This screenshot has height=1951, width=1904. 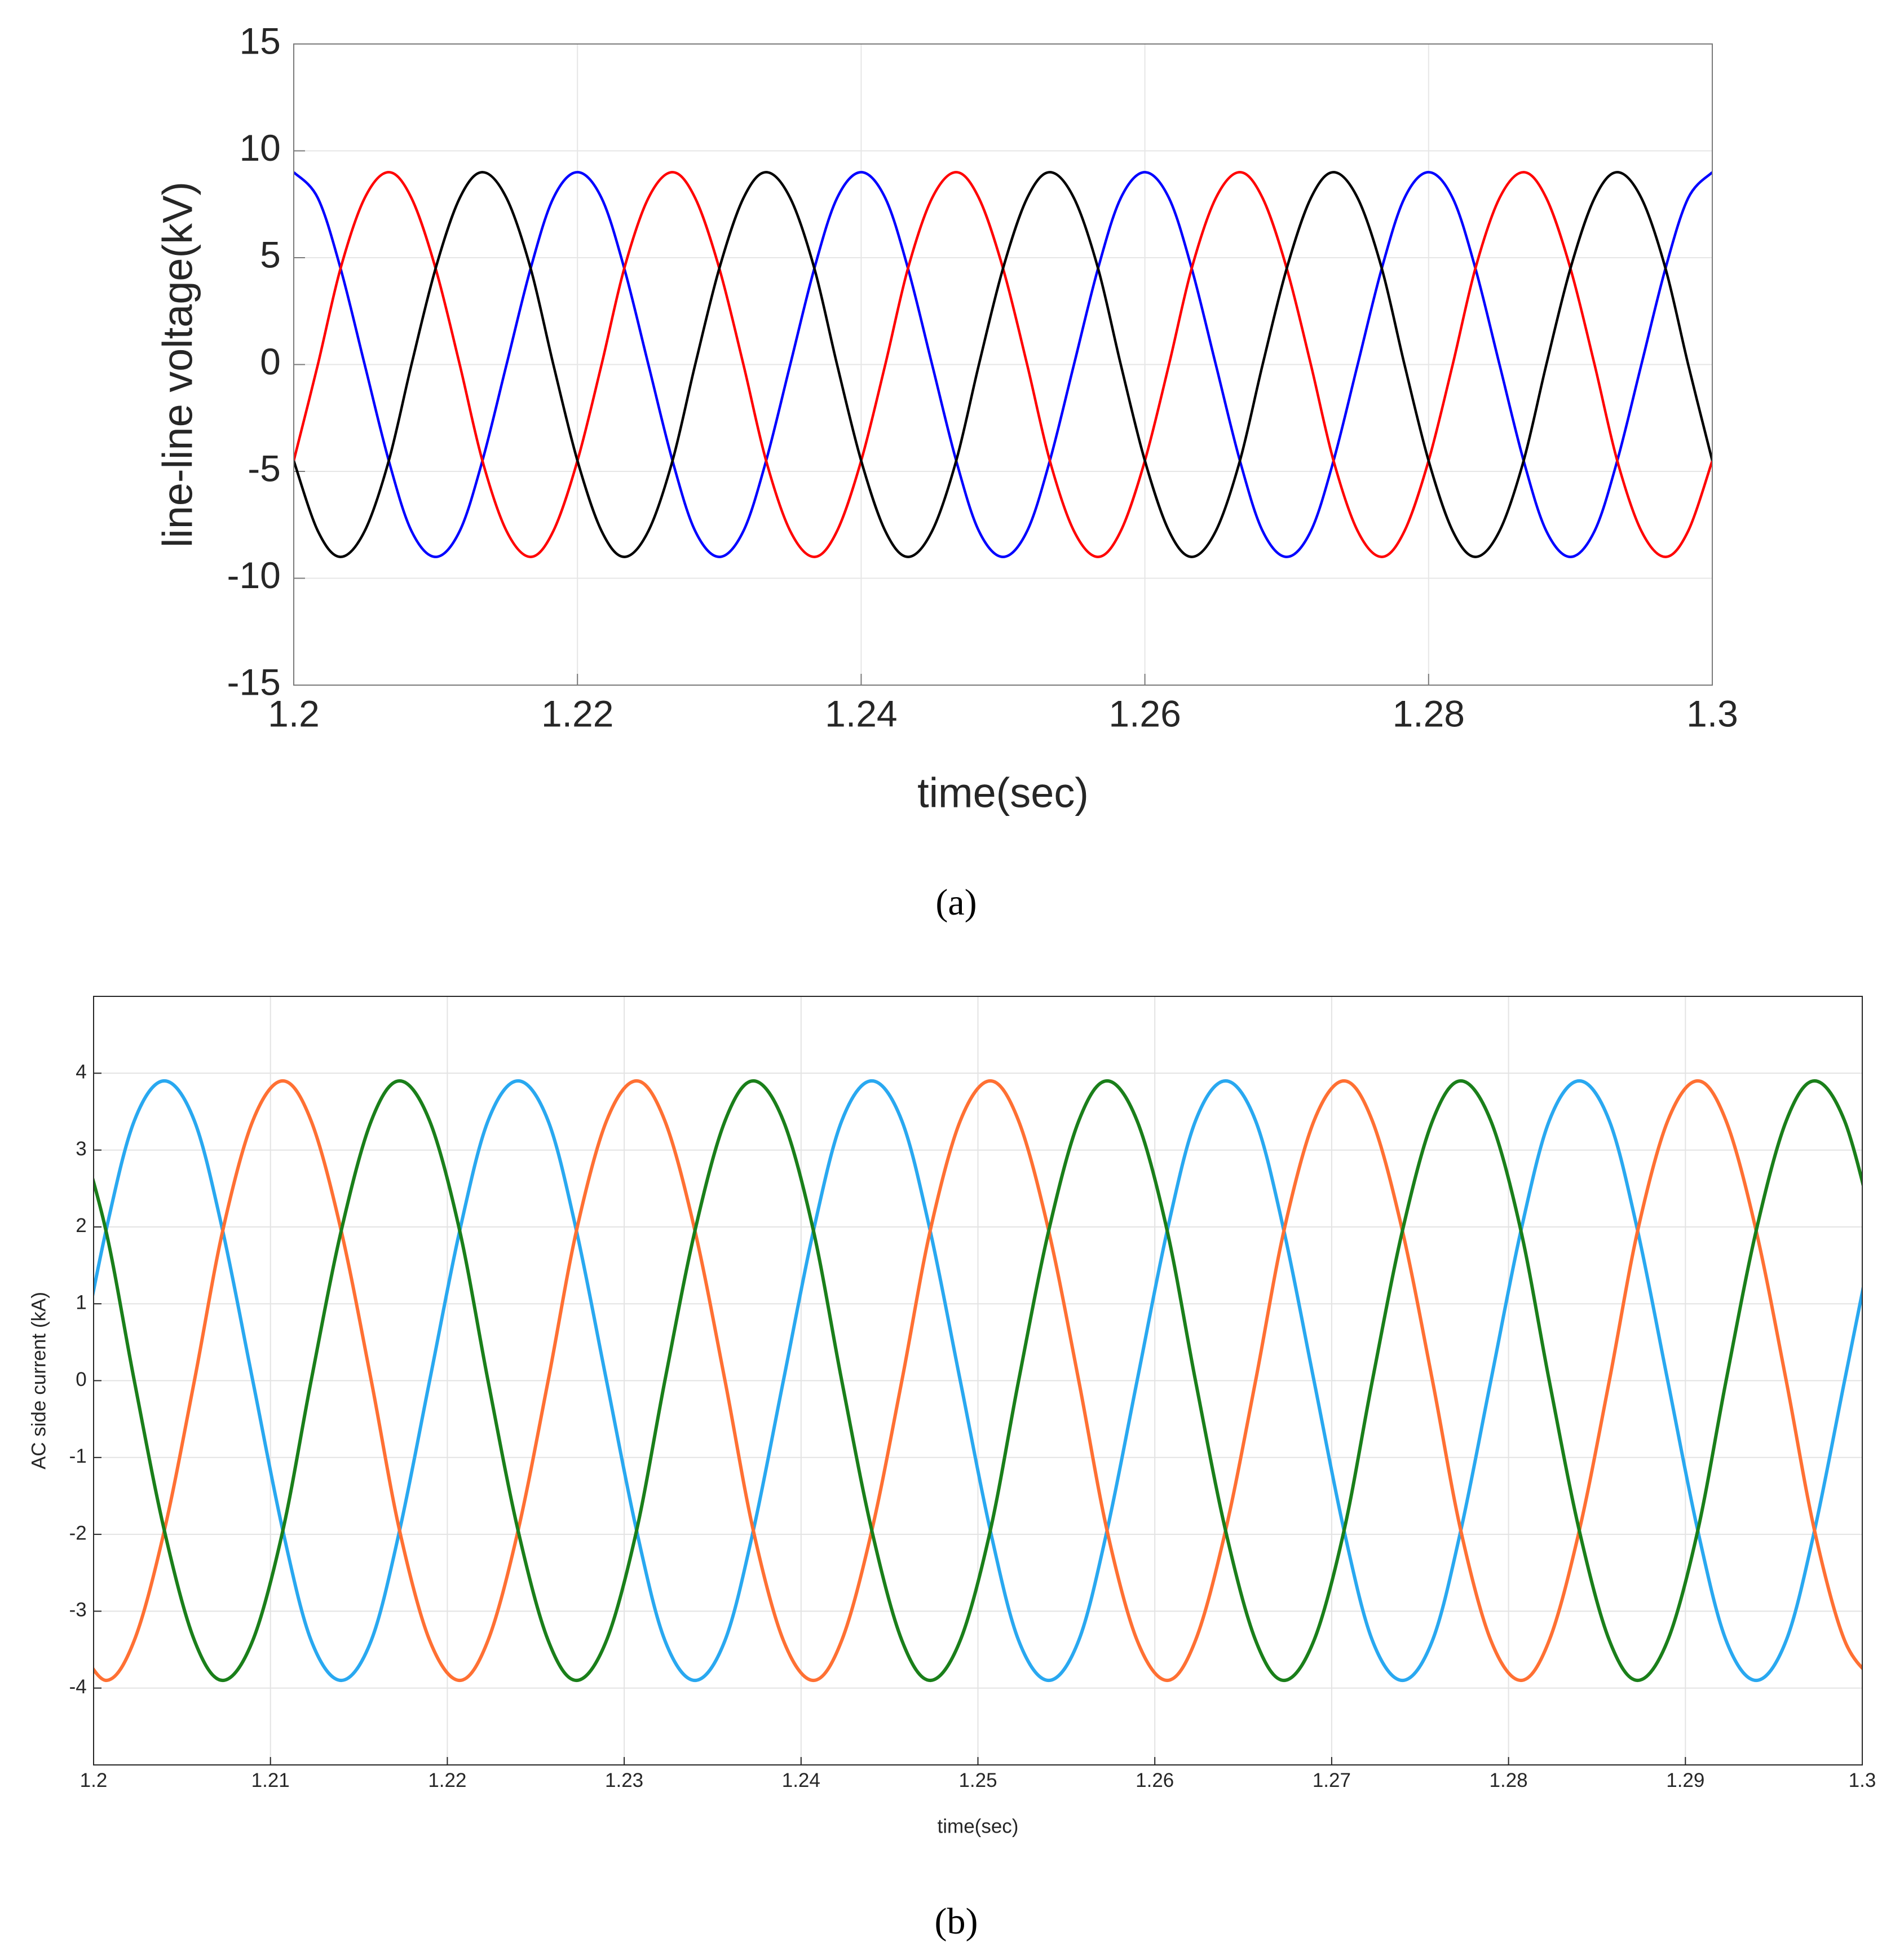 What do you see at coordinates (254, 682) in the screenshot?
I see `y-tick-label: -15` at bounding box center [254, 682].